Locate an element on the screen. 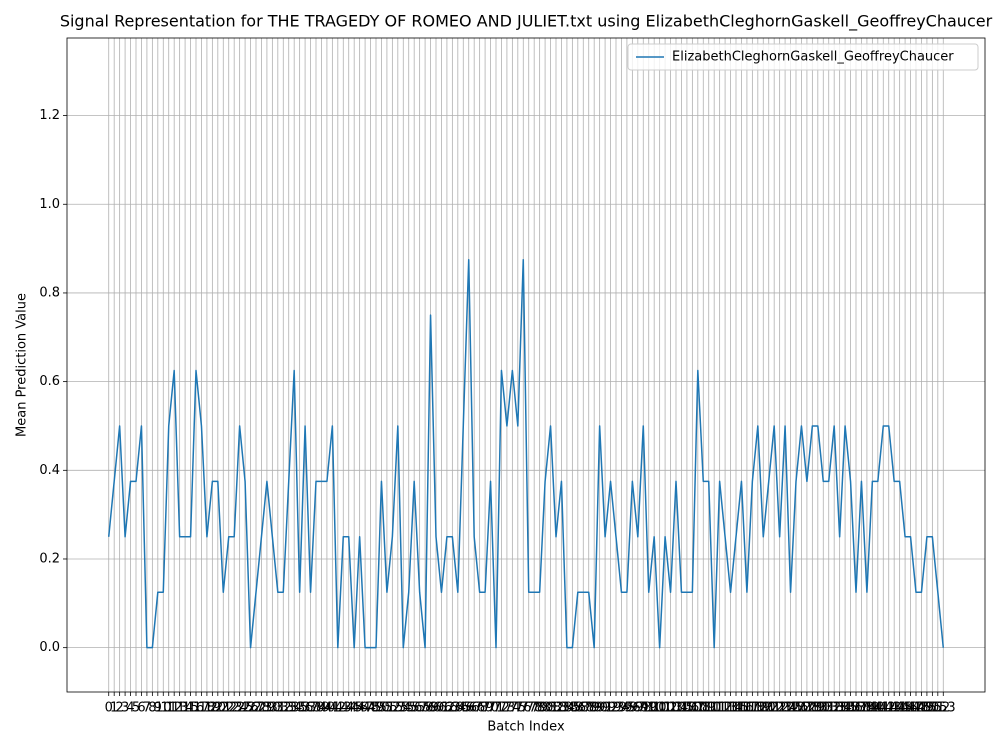 Image resolution: width=1000 pixels, height=750 pixels. x-tick-label: 125 is located at coordinates (790, 708).